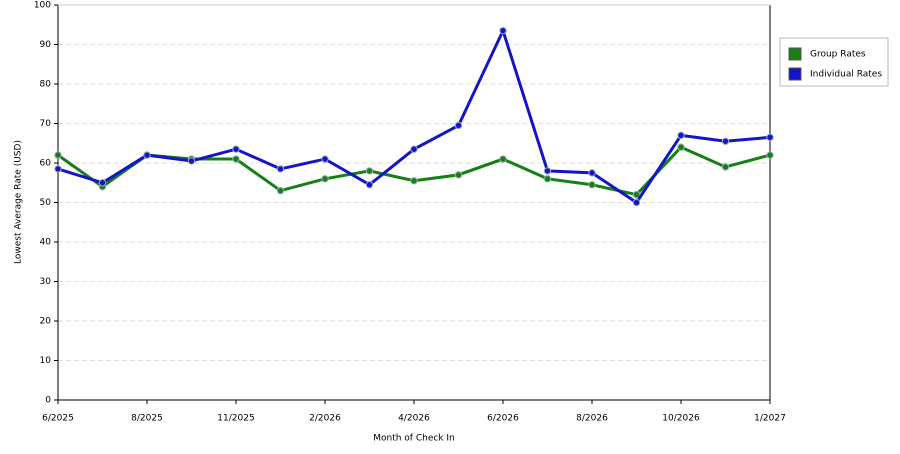 The image size is (900, 454). I want to click on x-axis-title: Month of Check In, so click(414, 439).